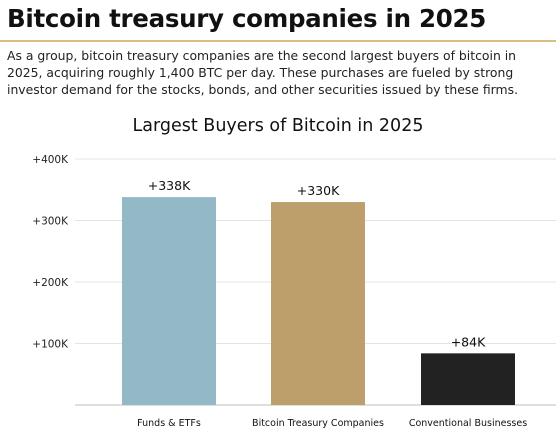 The width and height of the screenshot is (556, 434). Describe the element at coordinates (169, 423) in the screenshot. I see `x-category-label: Funds & ETFs` at that location.